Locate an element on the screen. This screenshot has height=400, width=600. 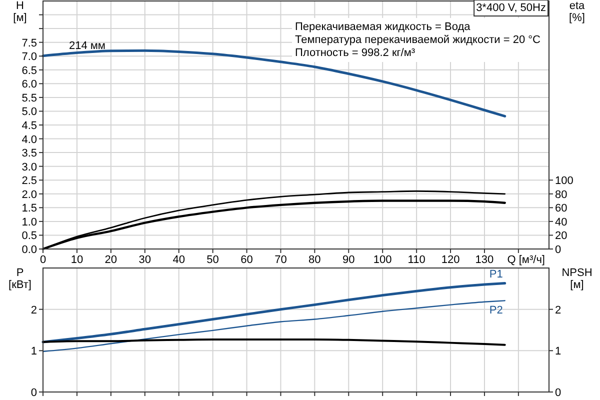
y-tick-label: 2.5 is located at coordinates (29, 181).